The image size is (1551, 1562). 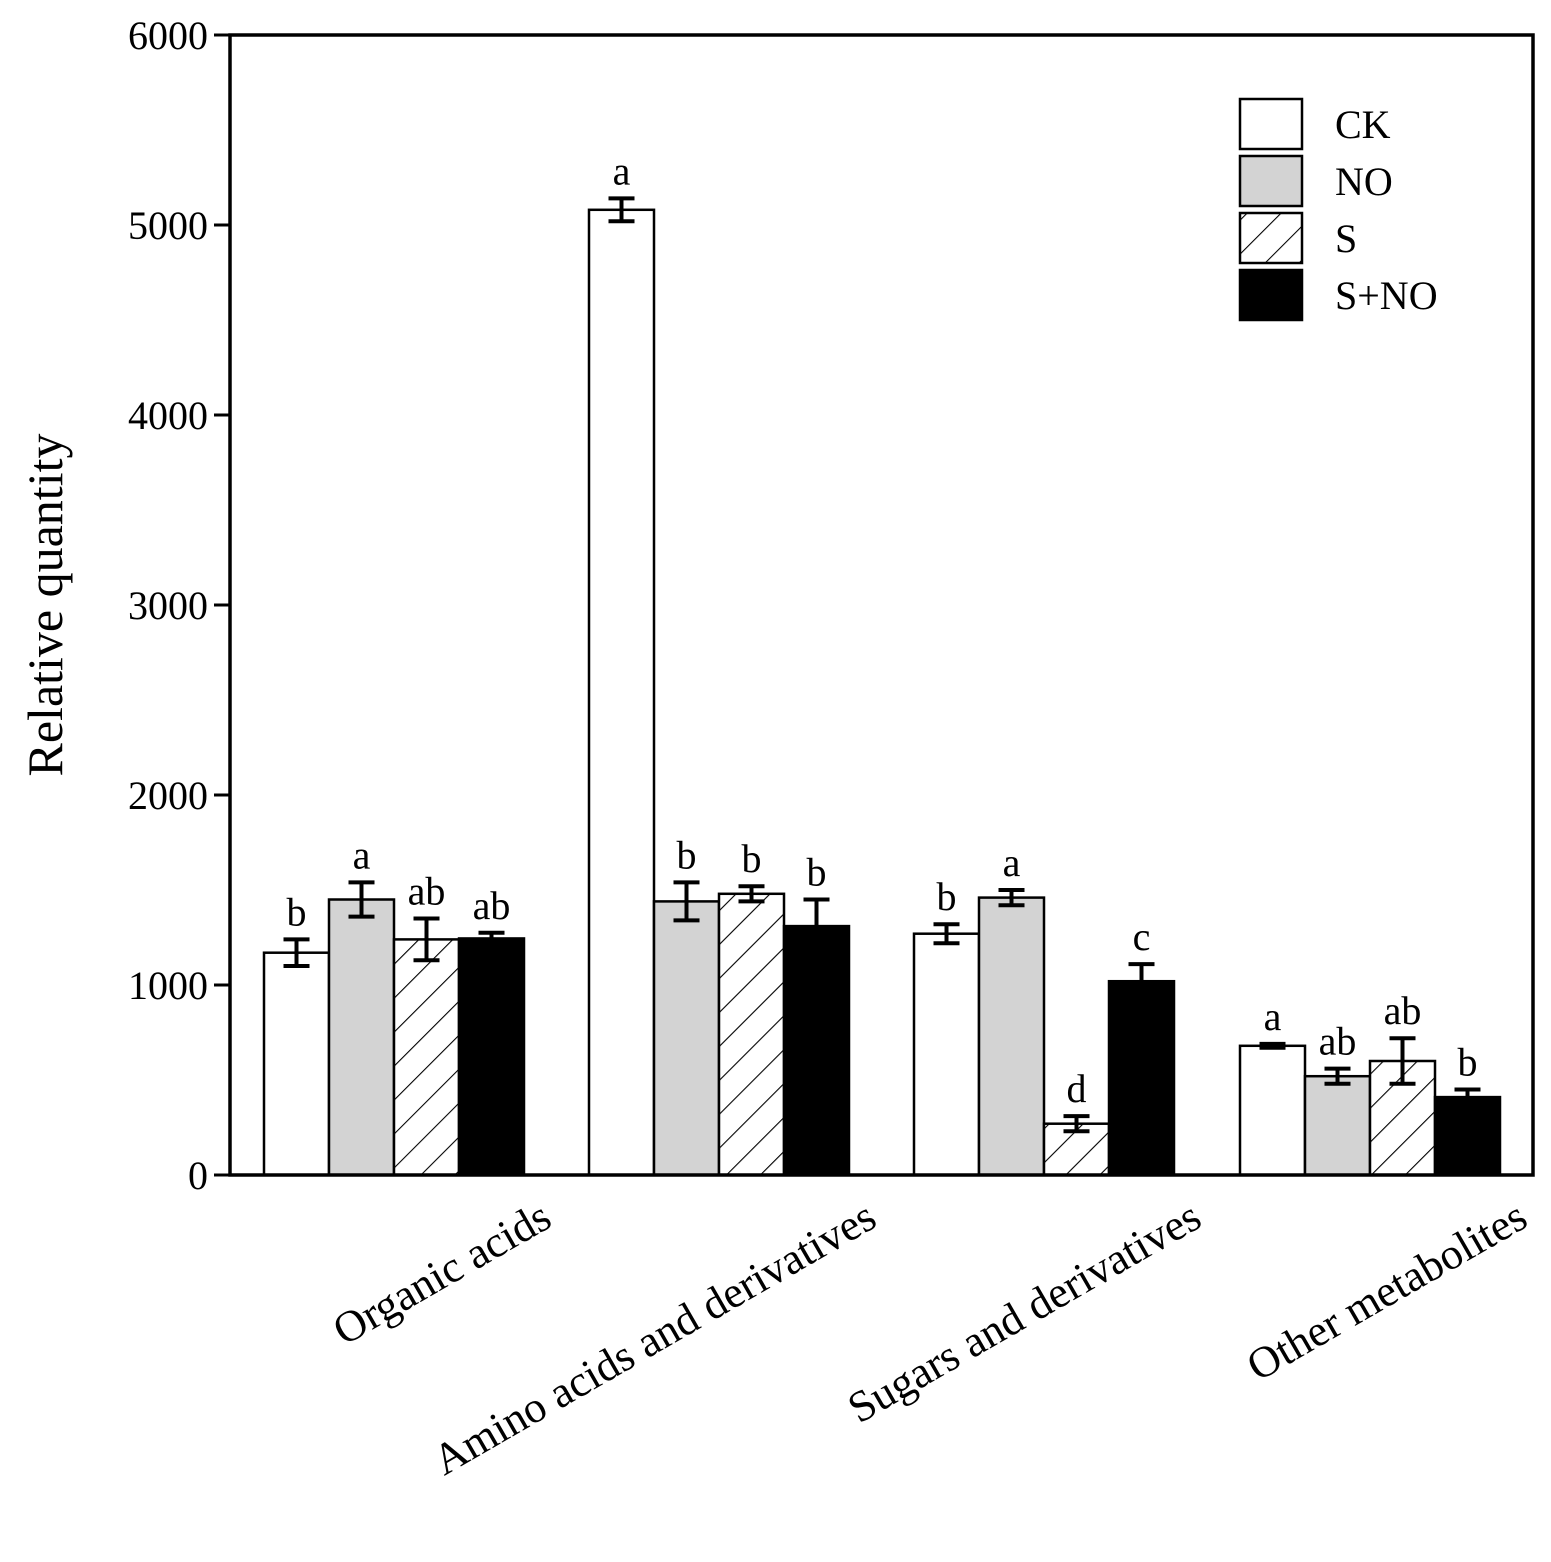 I want to click on significance-letter: d, so click(x=1077, y=1088).